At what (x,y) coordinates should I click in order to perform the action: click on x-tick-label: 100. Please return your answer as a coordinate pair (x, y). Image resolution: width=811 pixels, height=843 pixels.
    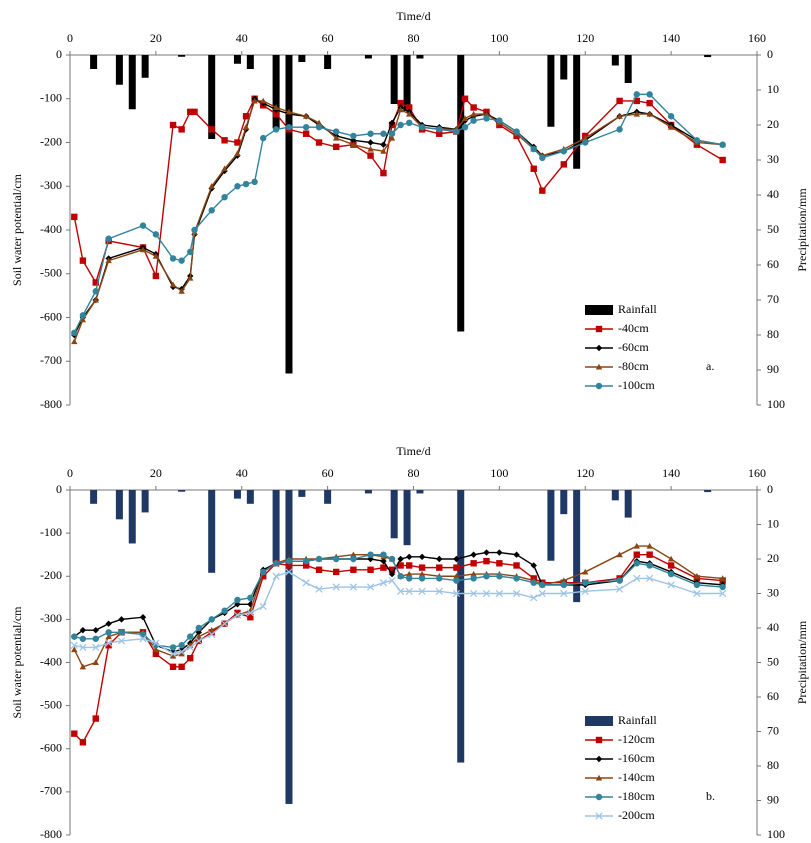
    Looking at the image, I should click on (499, 473).